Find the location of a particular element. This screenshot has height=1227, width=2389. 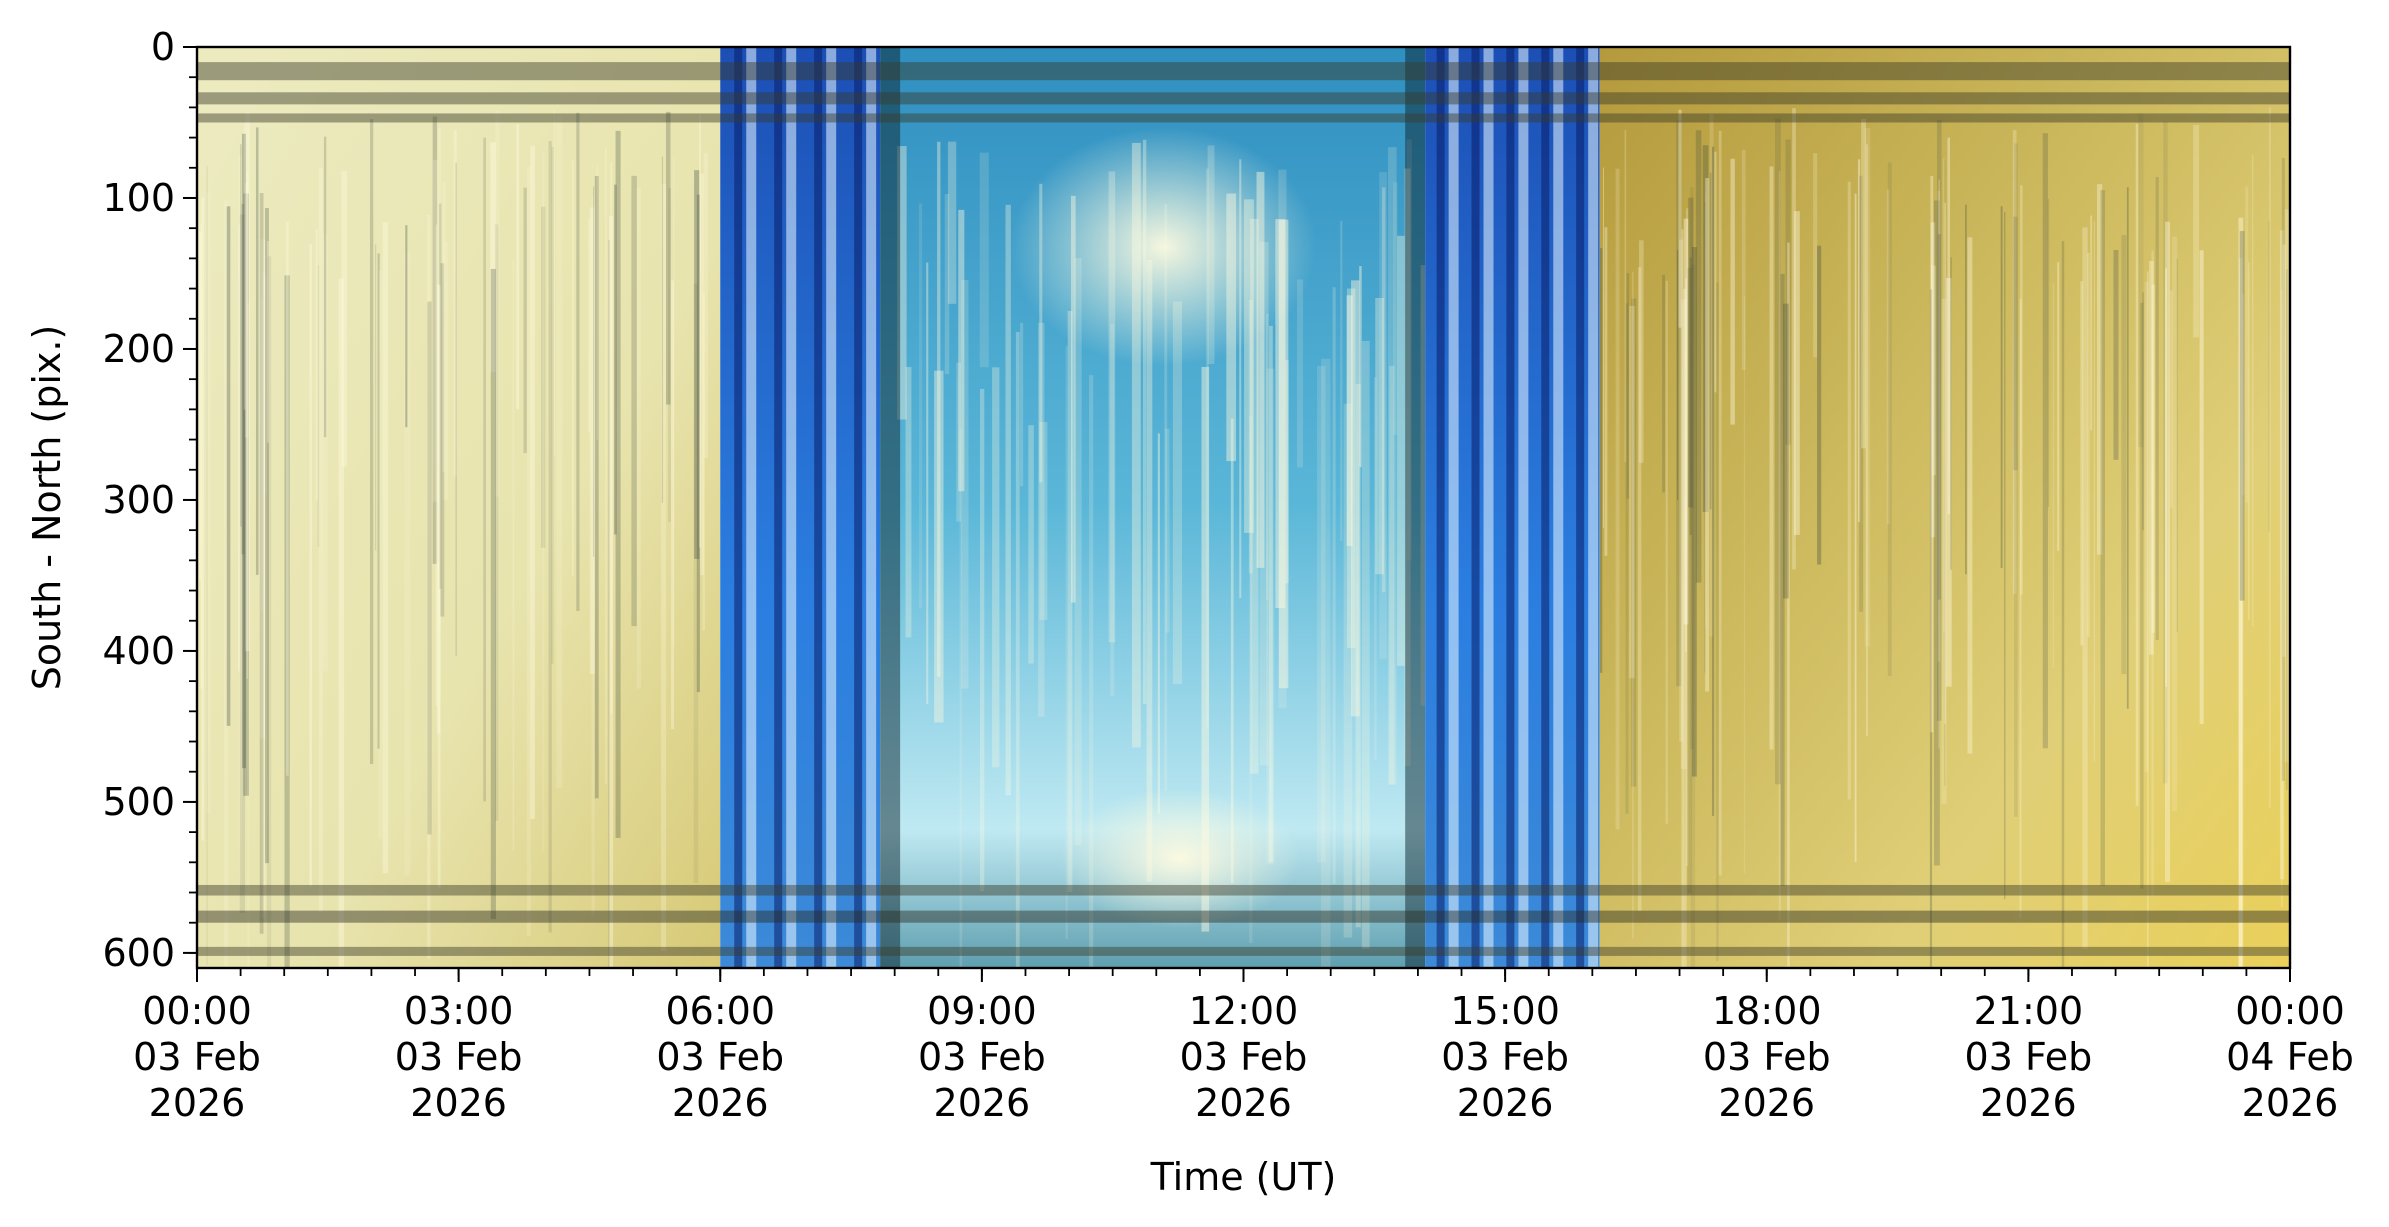

twilight-dark-stripe is located at coordinates (738, 507).